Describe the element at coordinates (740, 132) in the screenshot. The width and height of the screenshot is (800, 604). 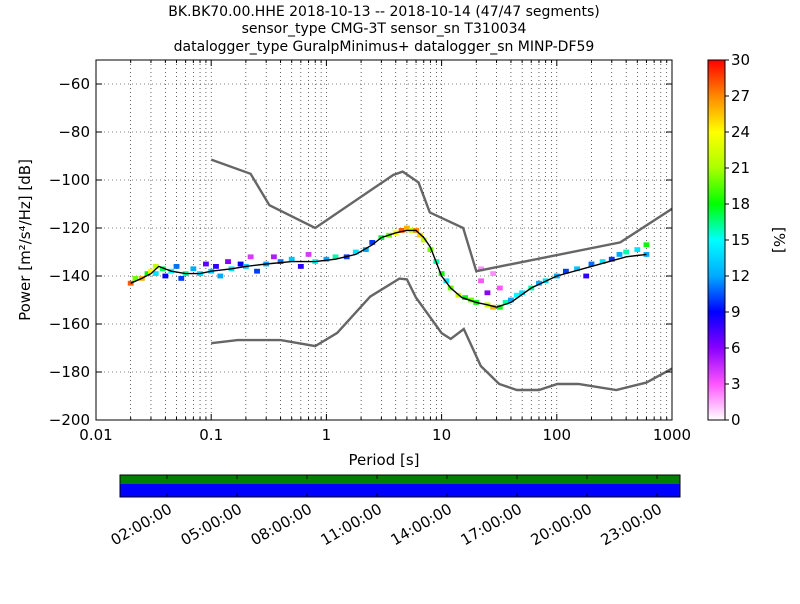
I see `colorbar-tick-label: 24` at that location.